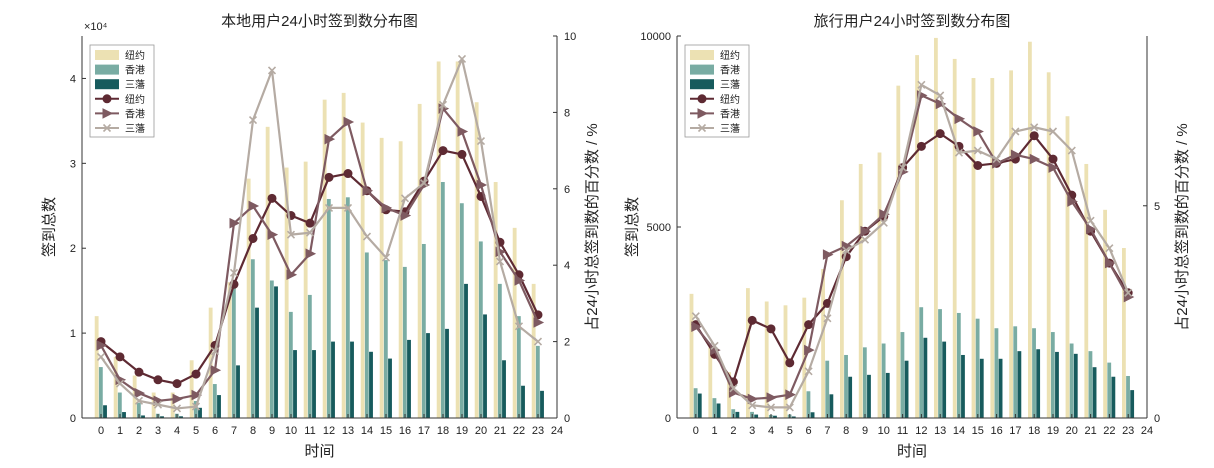  What do you see at coordinates (73, 249) in the screenshot?
I see `y-tick-label: 2` at bounding box center [73, 249].